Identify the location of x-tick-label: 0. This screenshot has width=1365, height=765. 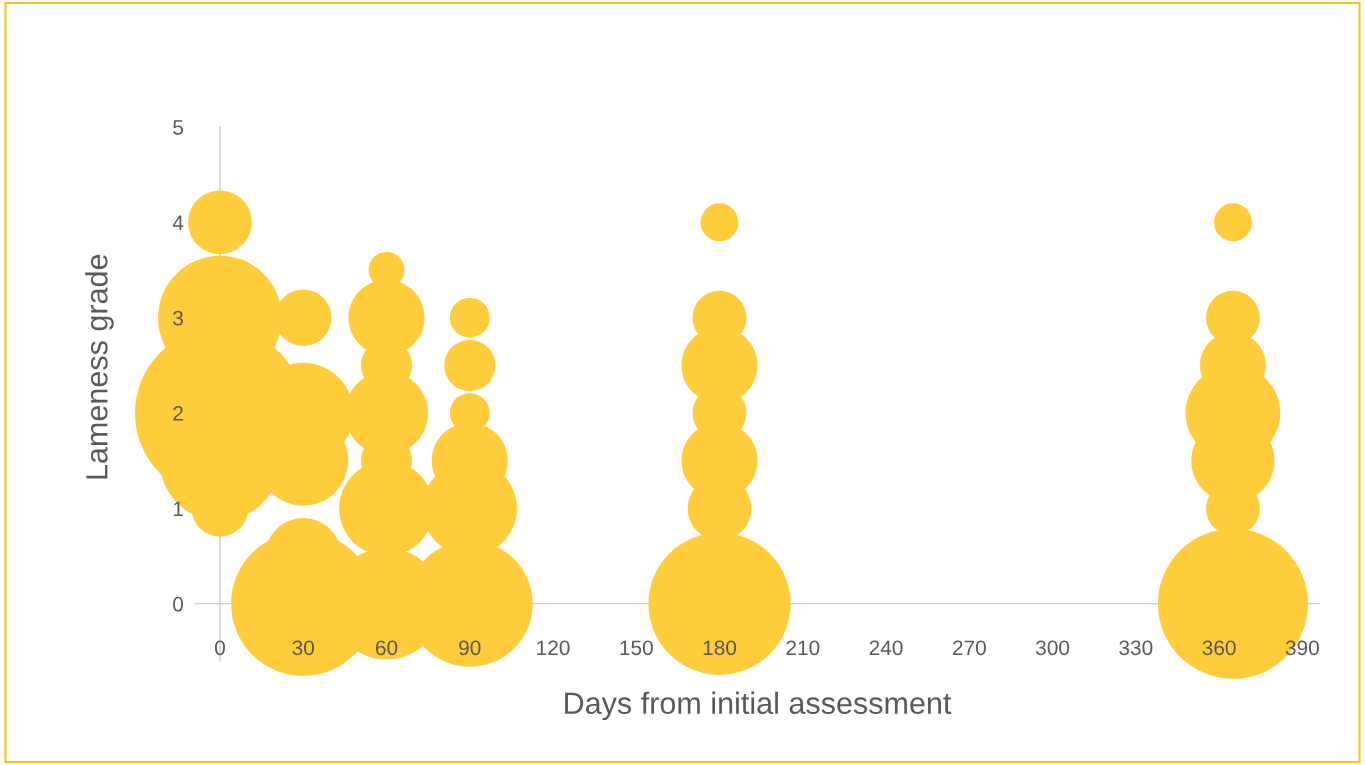
(220, 648).